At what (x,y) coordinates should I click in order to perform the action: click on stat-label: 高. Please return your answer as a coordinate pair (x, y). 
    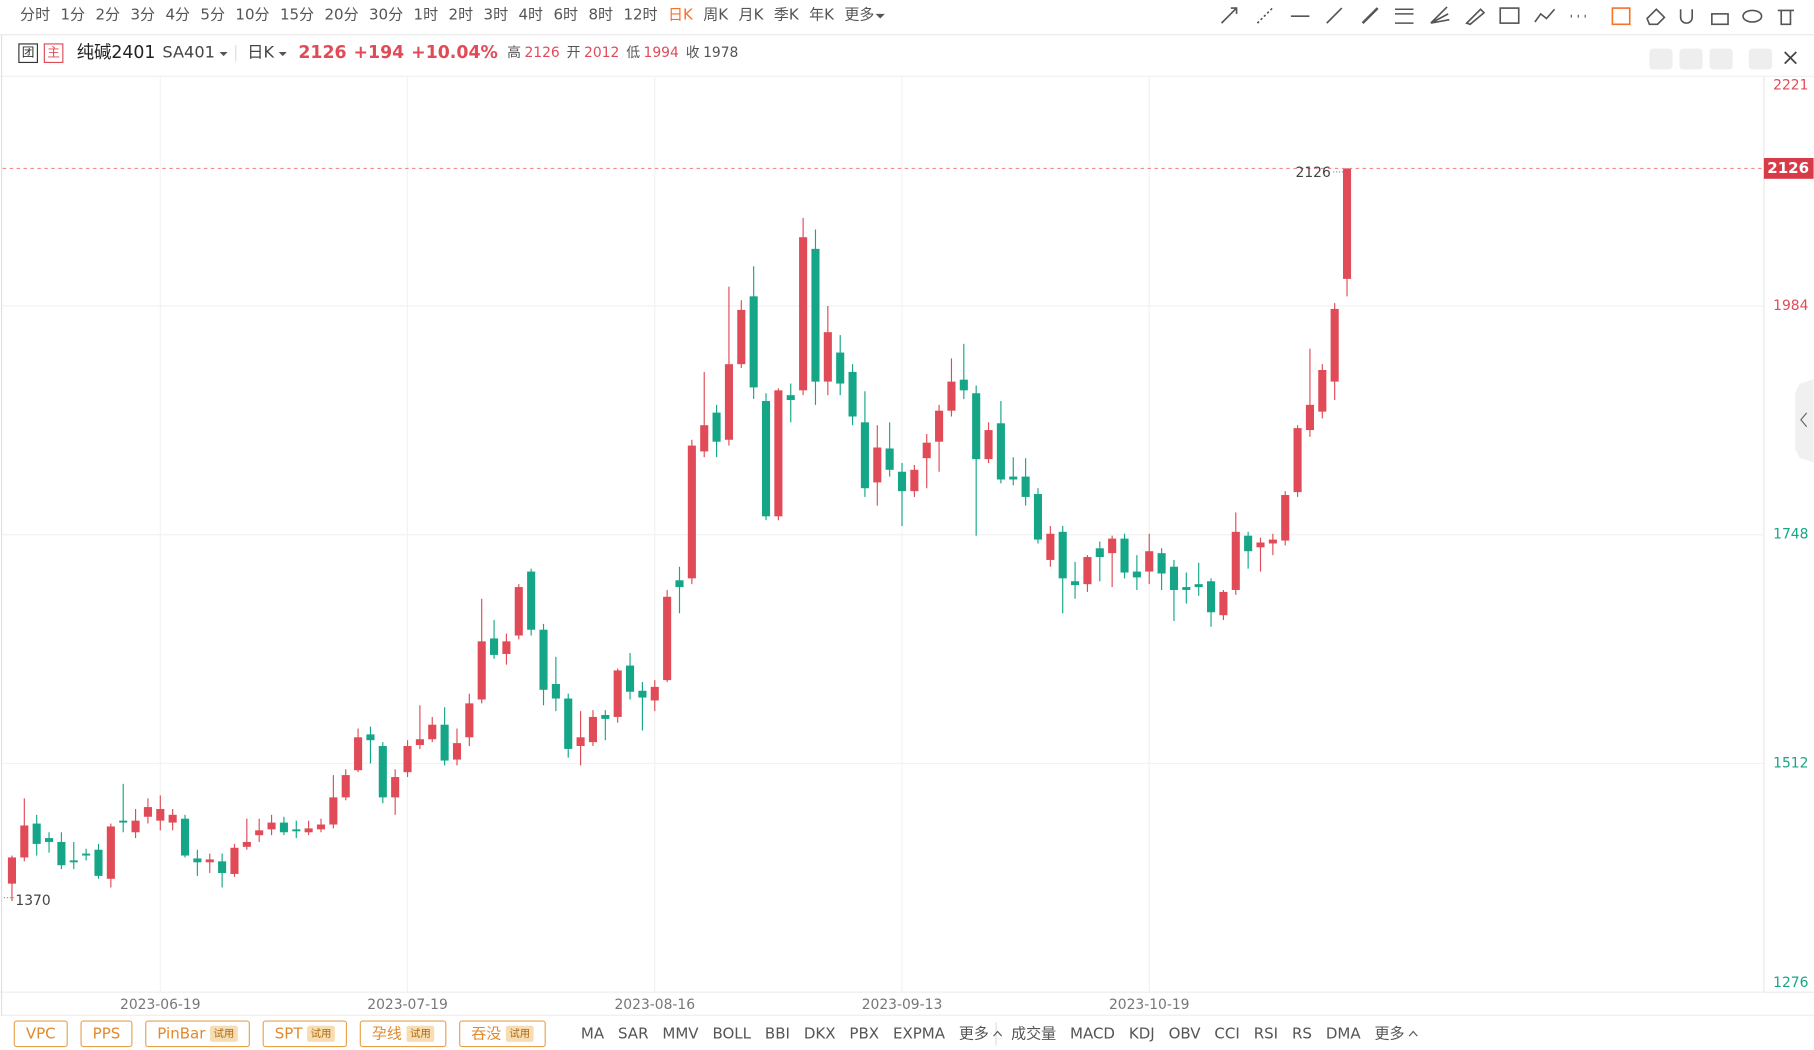
    Looking at the image, I should click on (514, 52).